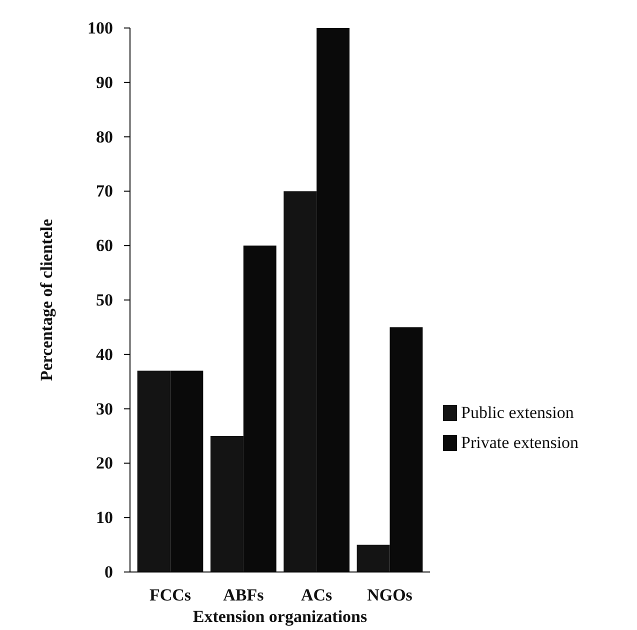 This screenshot has width=637, height=630. Describe the element at coordinates (104, 463) in the screenshot. I see `y-tick-label: 20` at that location.